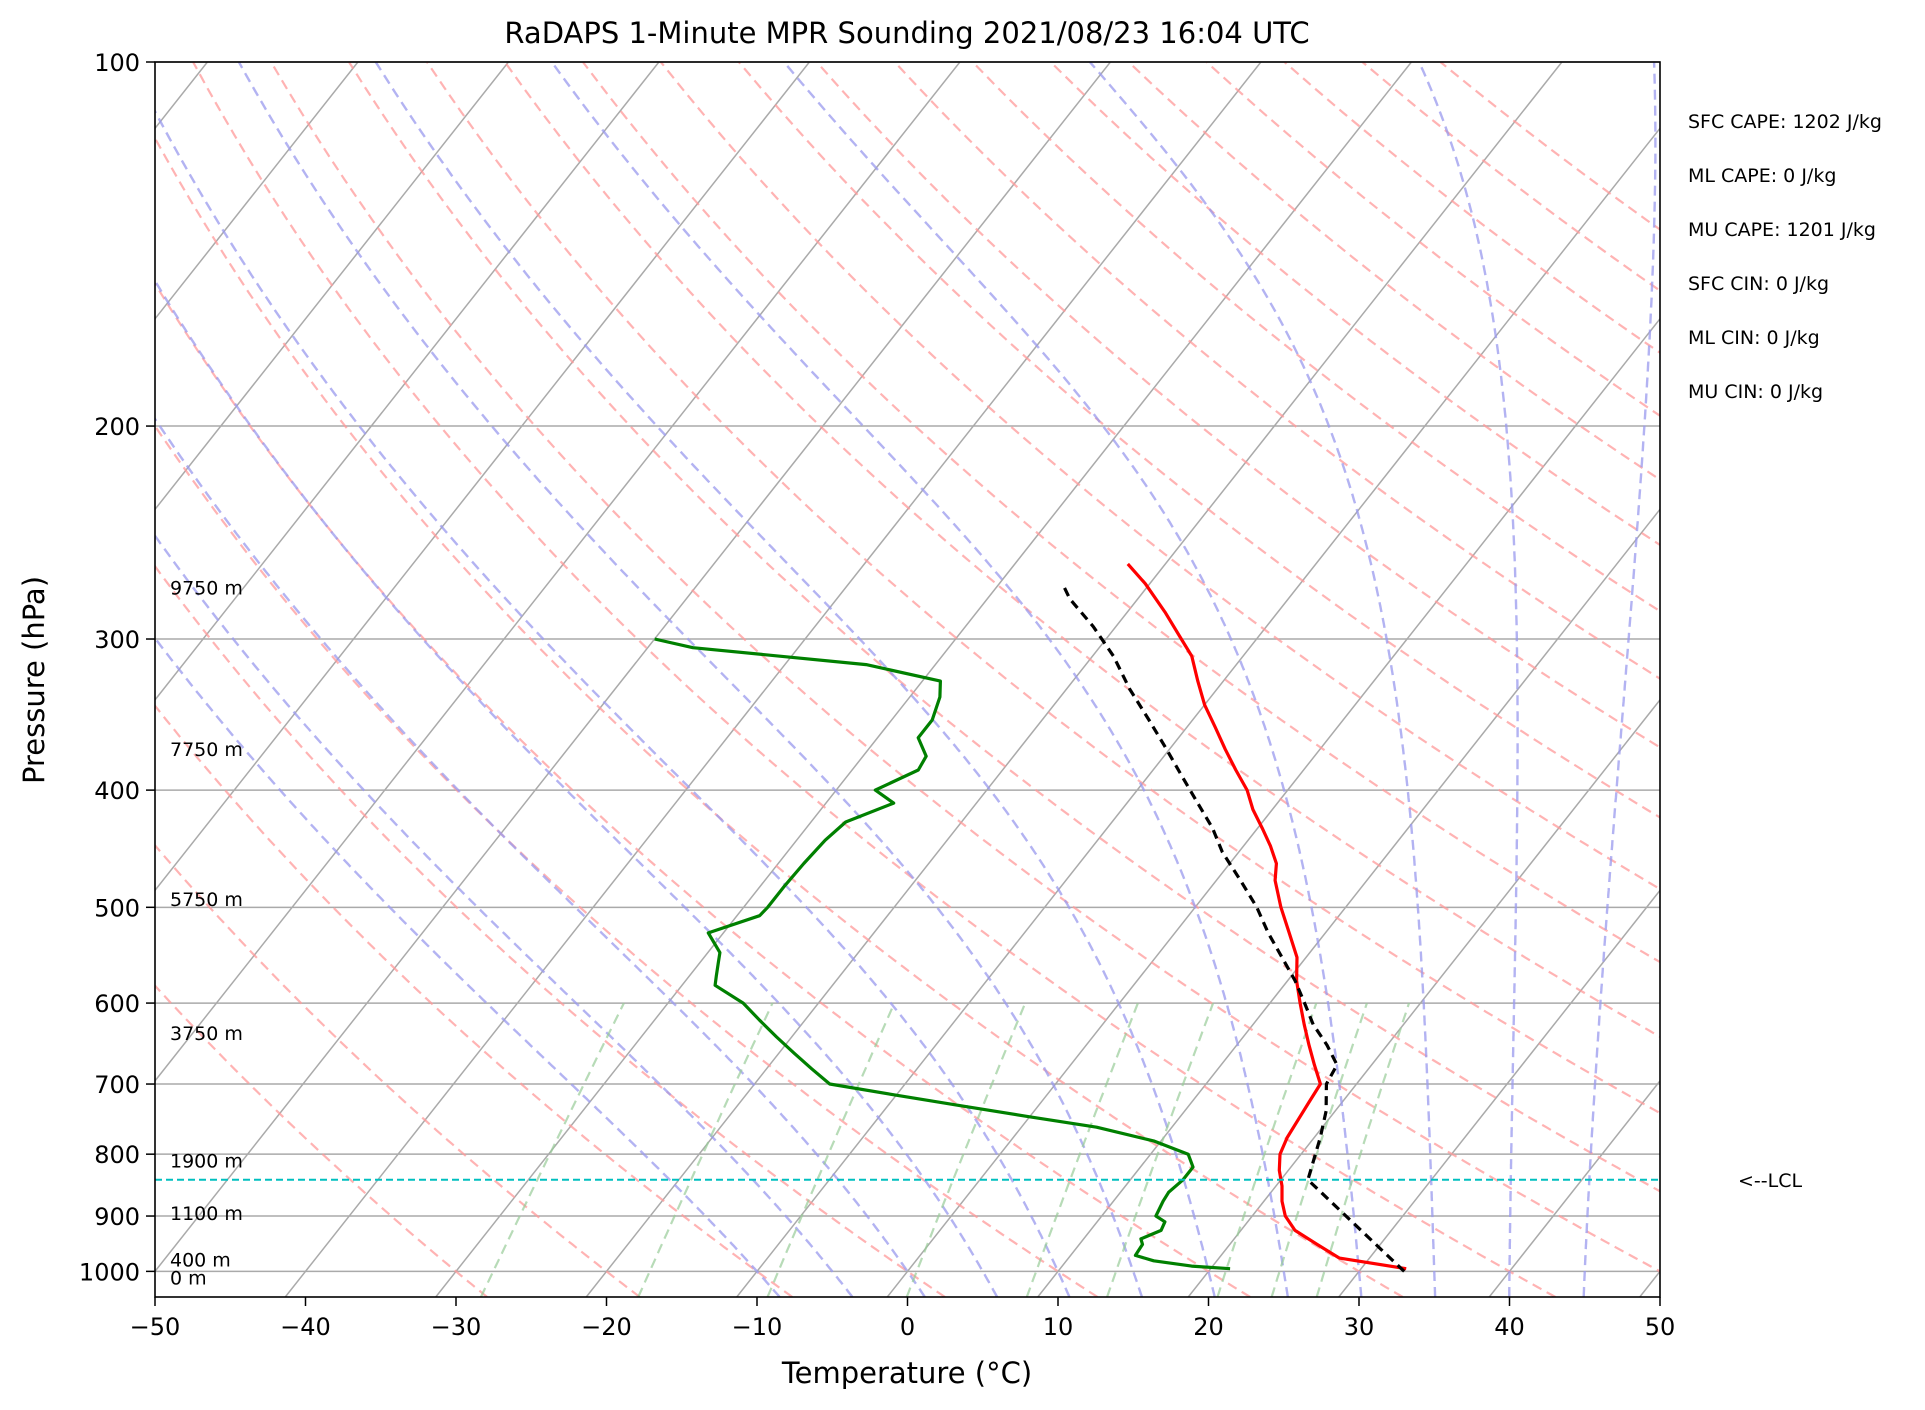  I want to click on x-tick-label: −20, so click(606, 1327).